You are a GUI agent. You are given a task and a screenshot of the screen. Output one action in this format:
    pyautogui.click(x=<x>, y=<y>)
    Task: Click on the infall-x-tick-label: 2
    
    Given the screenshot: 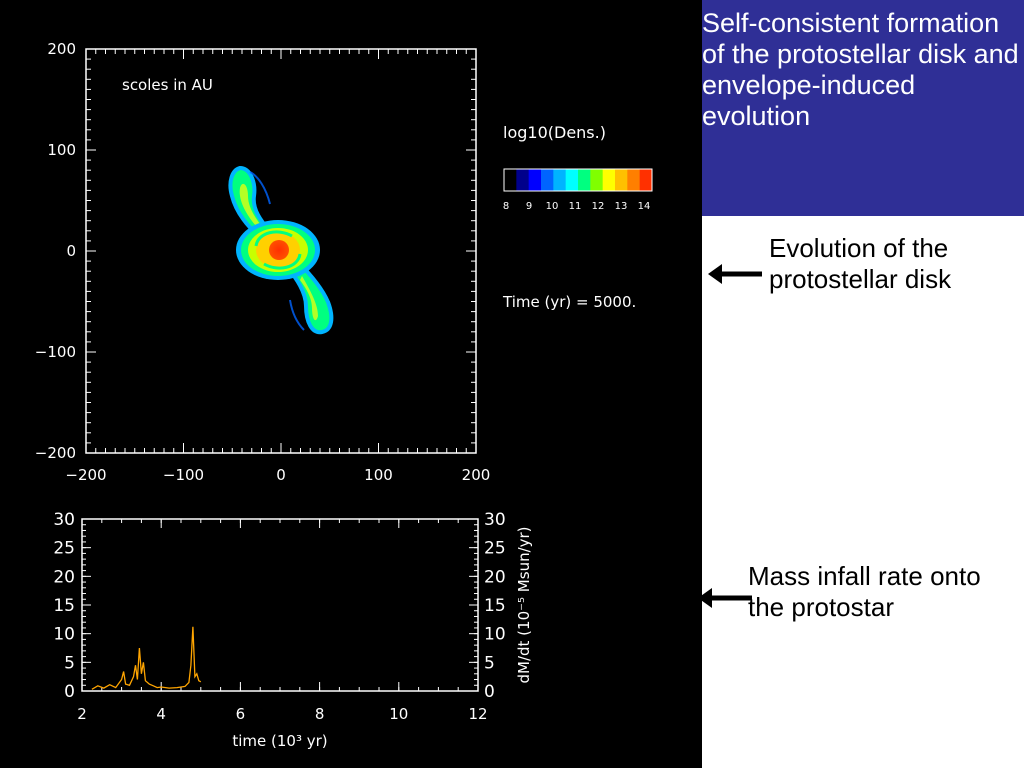 What is the action you would take?
    pyautogui.click(x=82, y=714)
    